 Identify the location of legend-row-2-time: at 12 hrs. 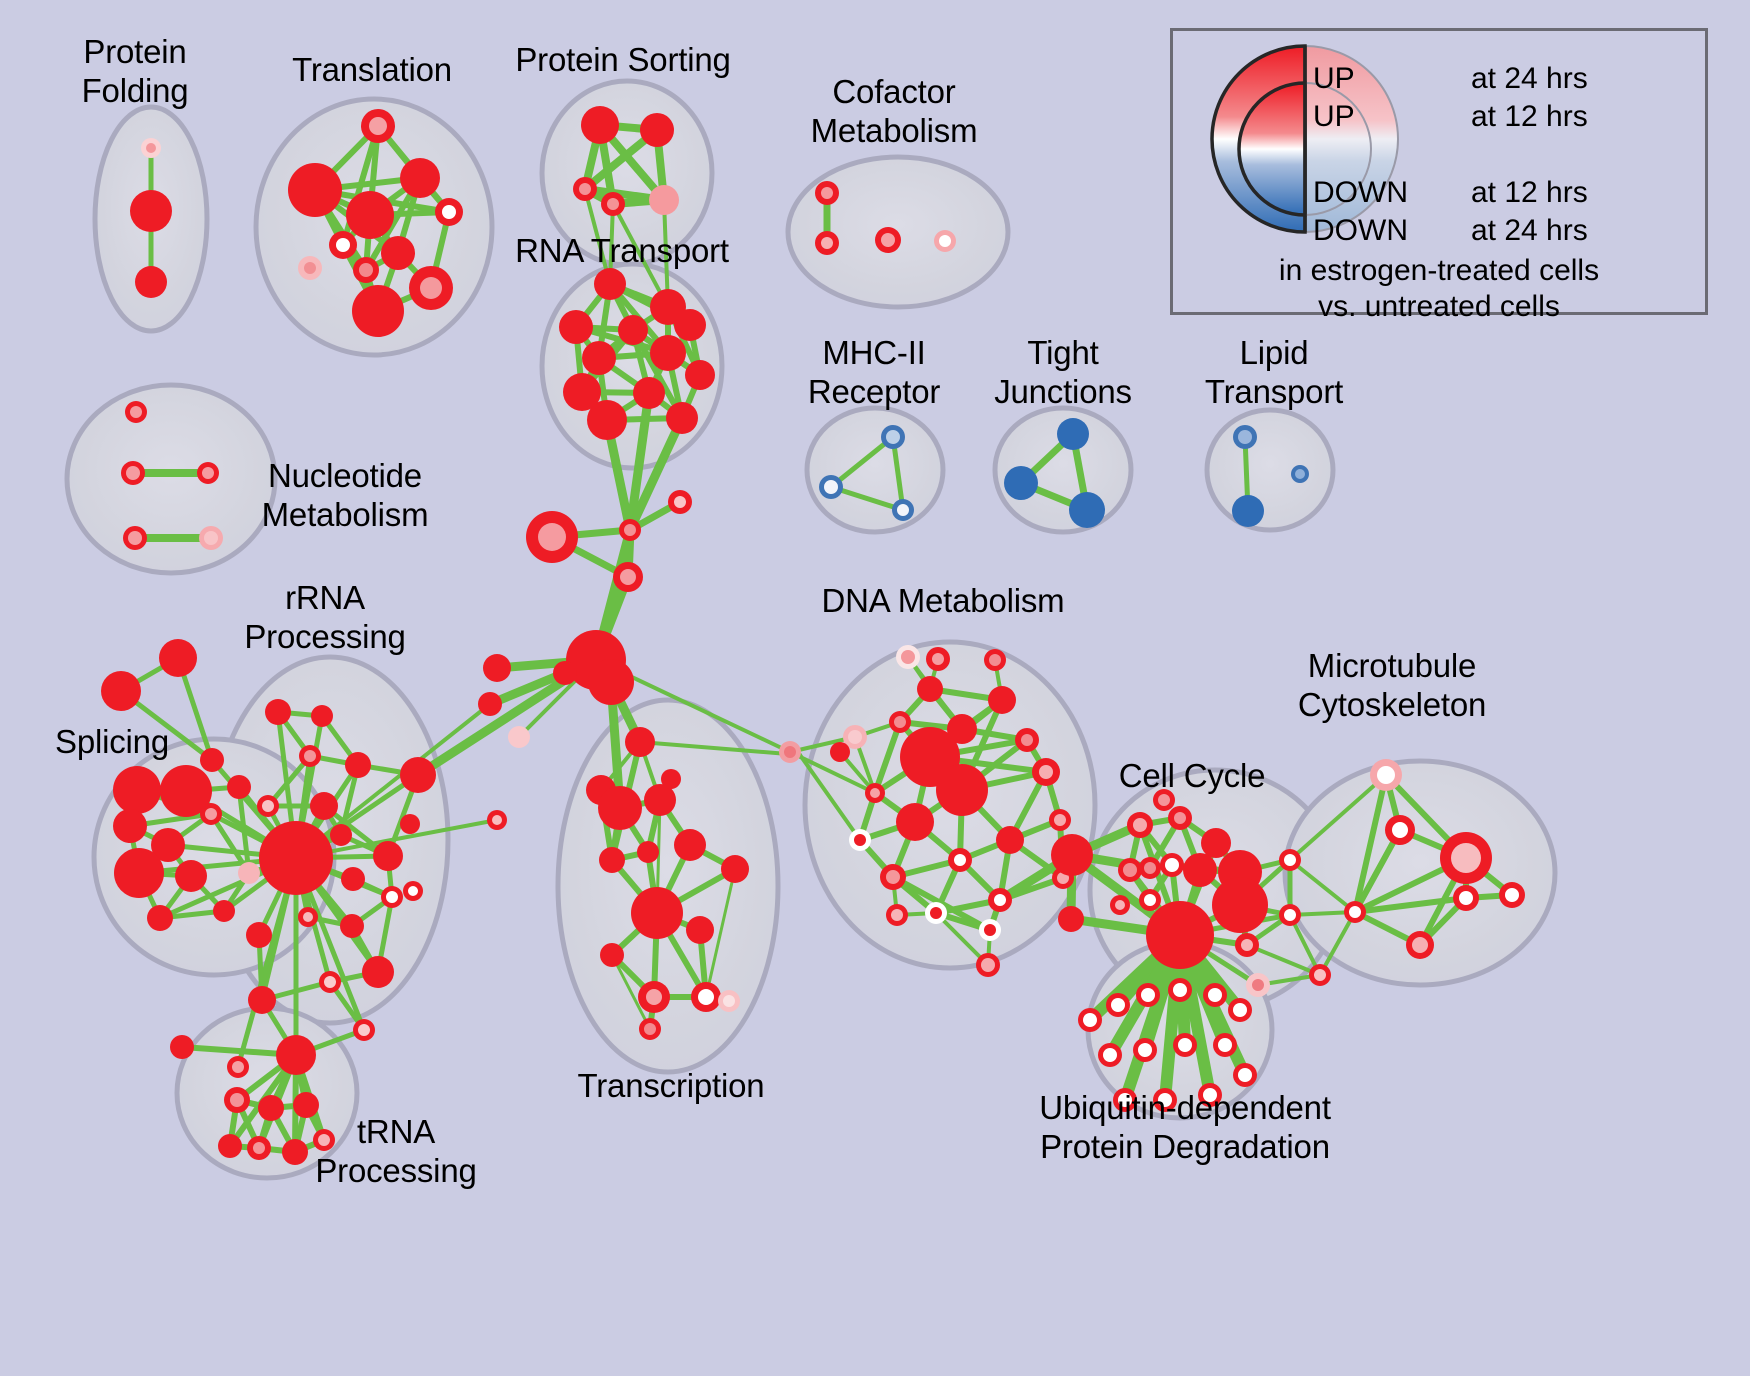
(1529, 192).